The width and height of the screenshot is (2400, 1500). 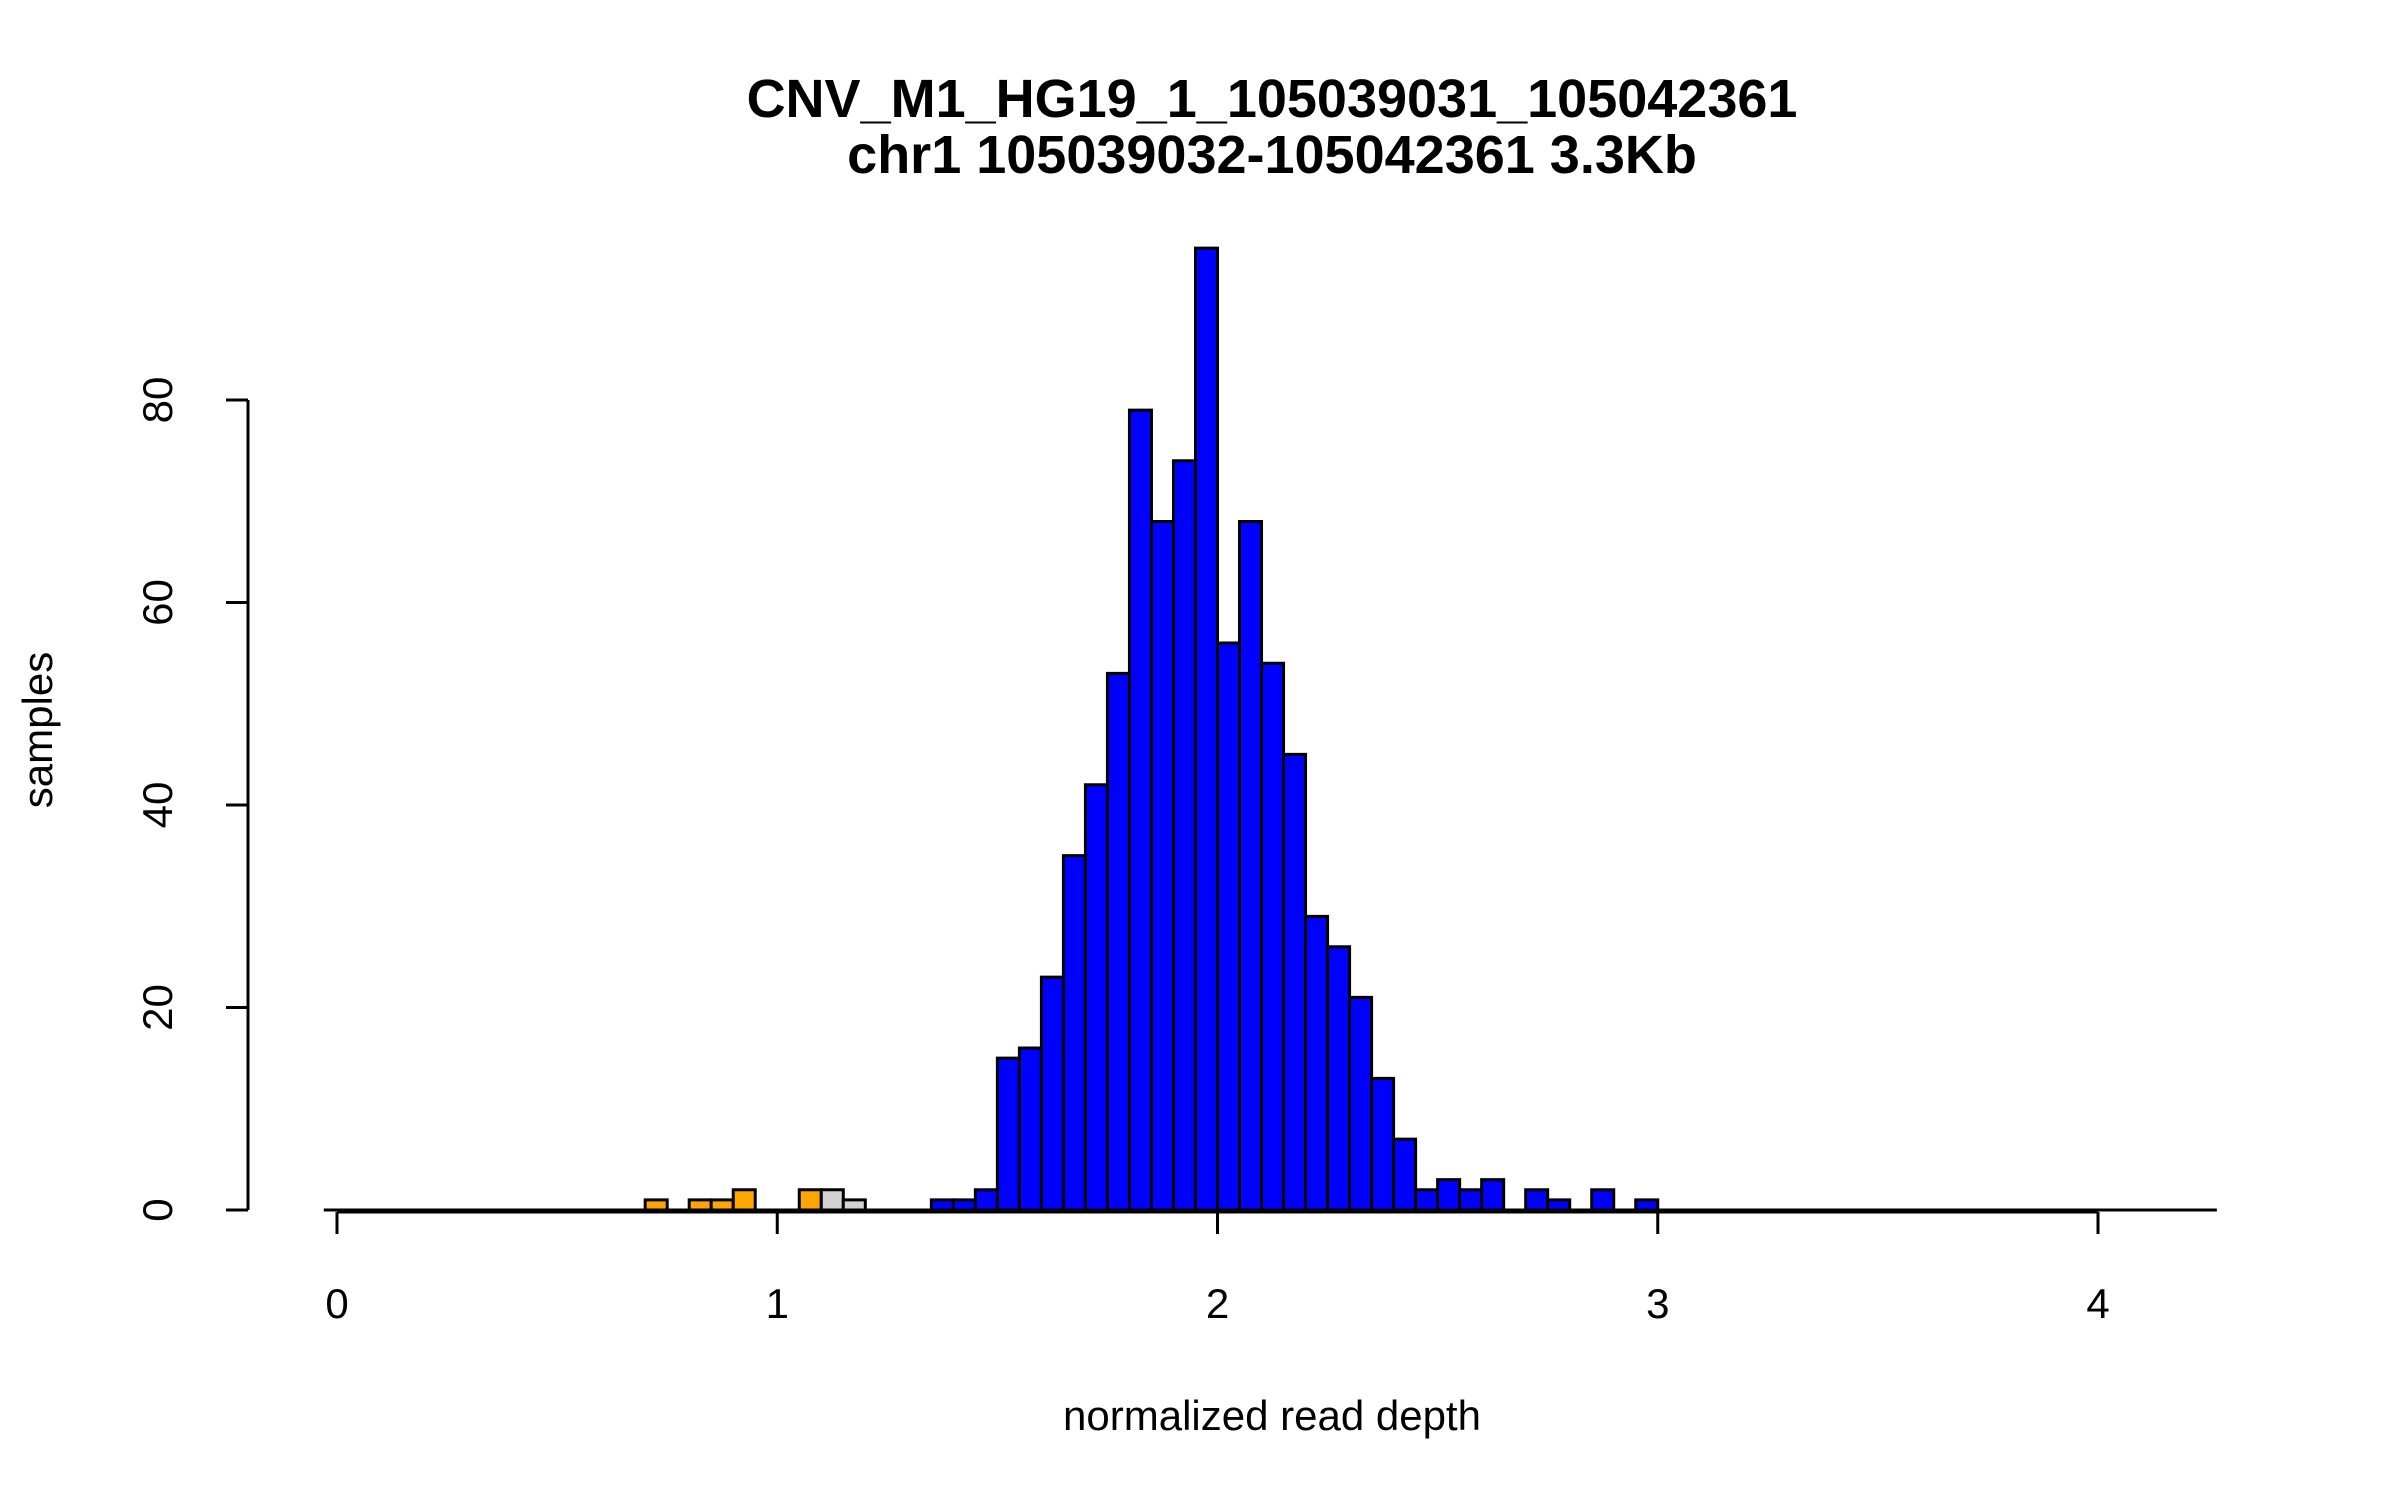 What do you see at coordinates (157, 805) in the screenshot?
I see `y-tick-label-2: 40` at bounding box center [157, 805].